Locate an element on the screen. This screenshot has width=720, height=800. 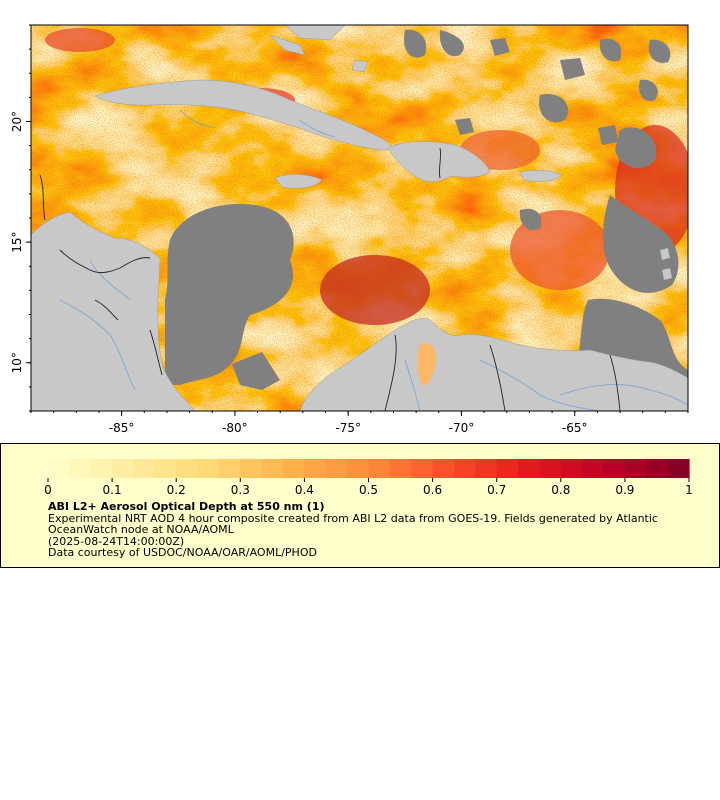
colorbar-tick-label: 0.7 is located at coordinates (496, 489).